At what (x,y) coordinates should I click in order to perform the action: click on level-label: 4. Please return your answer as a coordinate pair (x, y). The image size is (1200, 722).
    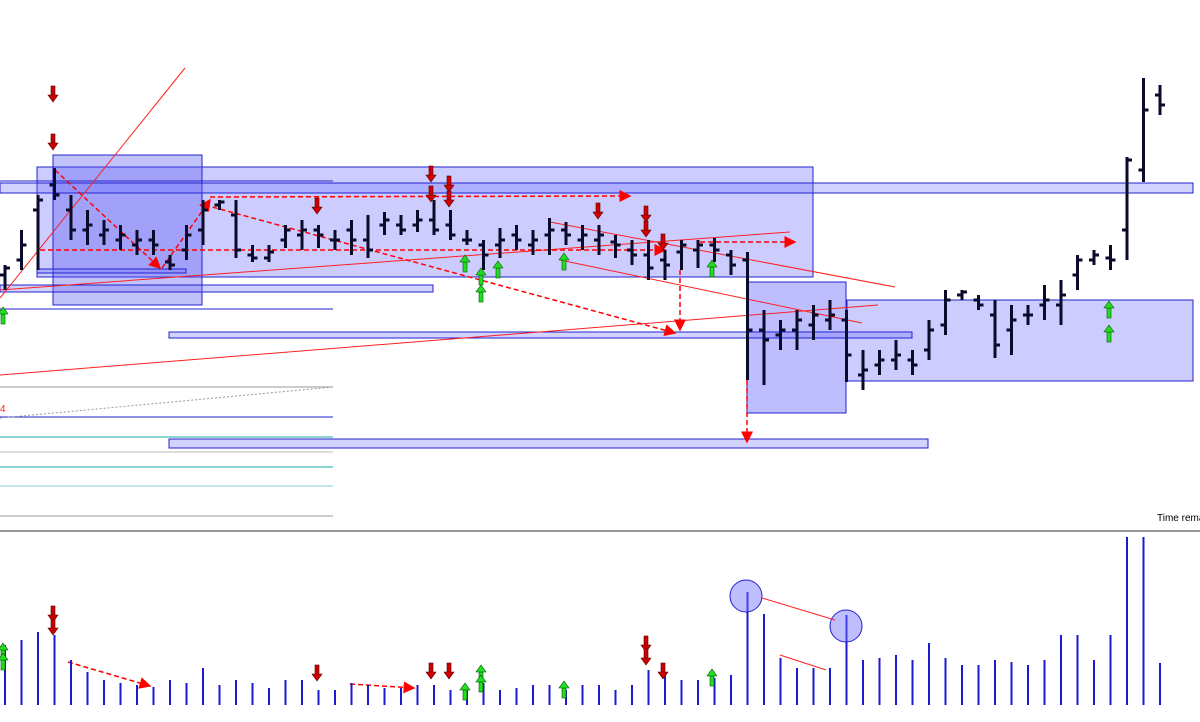
    Looking at the image, I should click on (3, 409).